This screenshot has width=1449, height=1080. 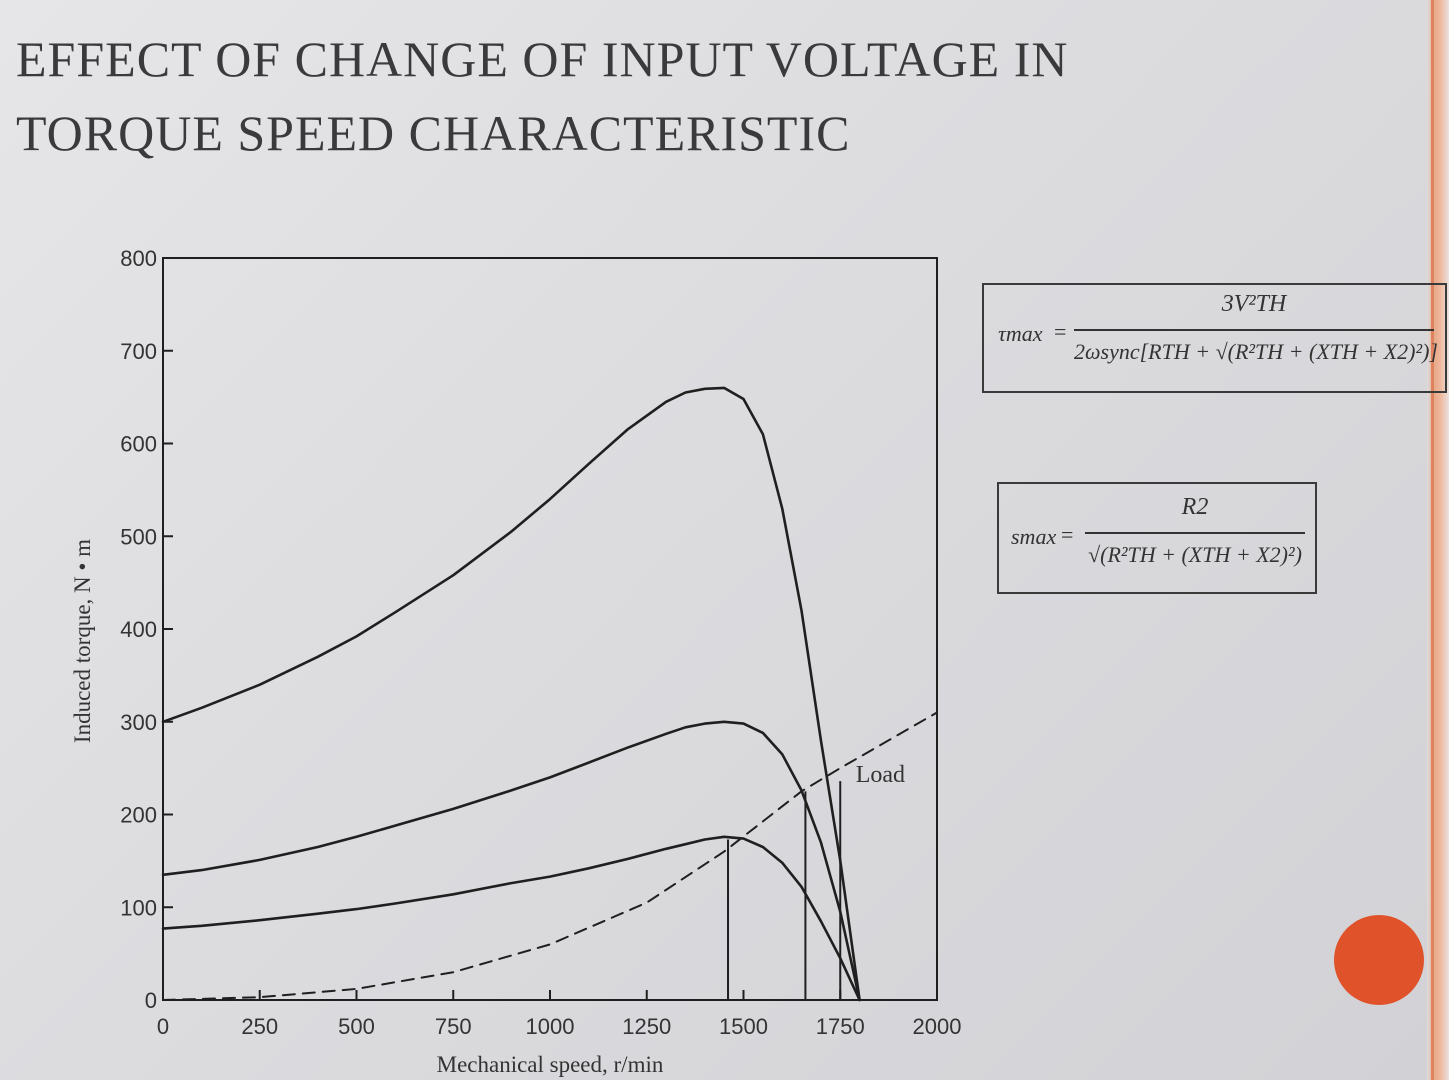 I want to click on y-tick-label: 300, so click(x=138, y=722).